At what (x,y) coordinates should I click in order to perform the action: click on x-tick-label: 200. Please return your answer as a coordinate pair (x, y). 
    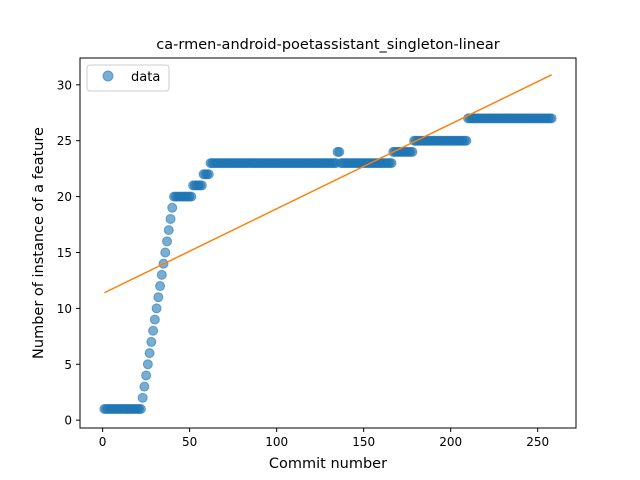
    Looking at the image, I should click on (450, 442).